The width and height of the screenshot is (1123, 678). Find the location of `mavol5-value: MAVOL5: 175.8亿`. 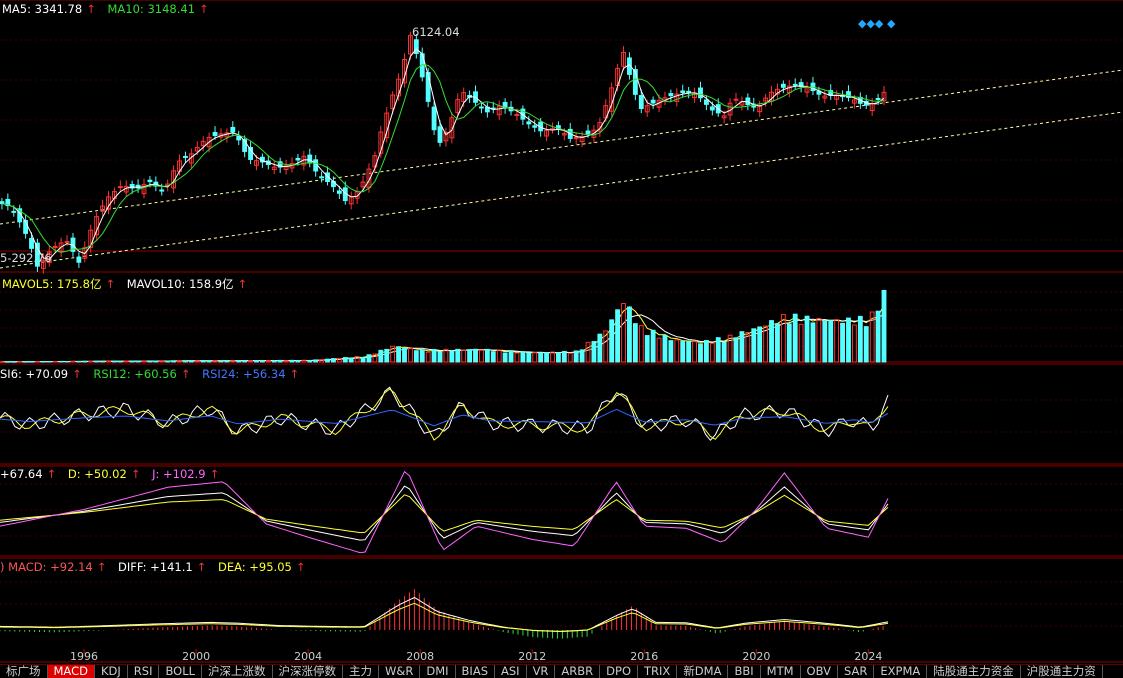

mavol5-value: MAVOL5: 175.8亿 is located at coordinates (52, 284).